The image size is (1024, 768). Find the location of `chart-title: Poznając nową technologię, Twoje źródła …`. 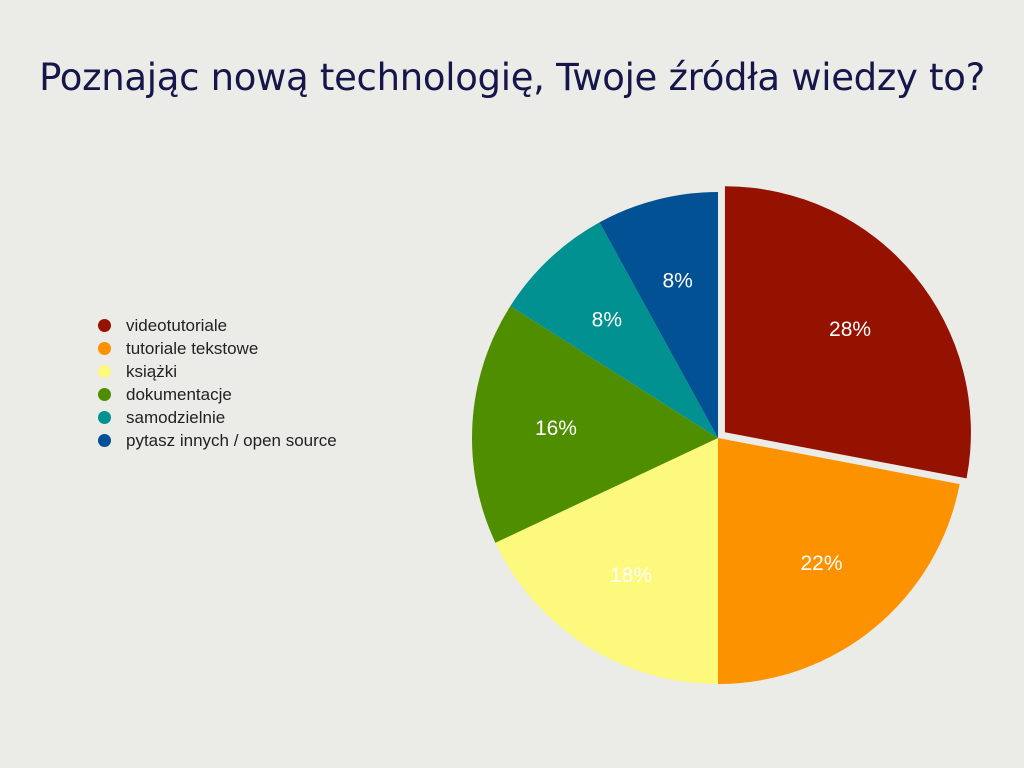

chart-title: Poznając nową technologię, Twoje źródła … is located at coordinates (512, 77).